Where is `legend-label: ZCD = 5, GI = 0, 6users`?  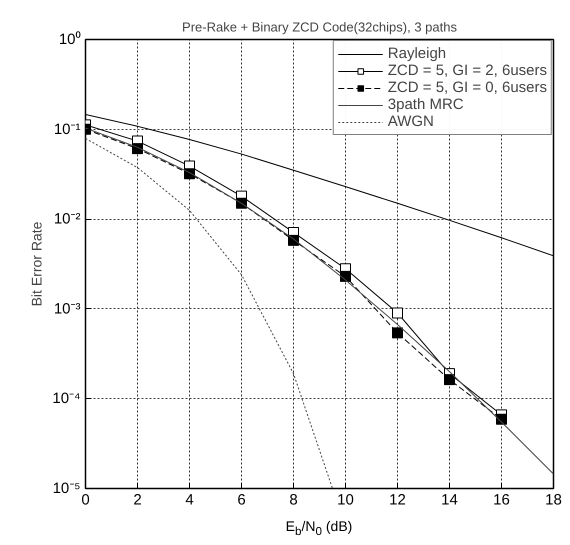 legend-label: ZCD = 5, GI = 0, 6users is located at coordinates (467, 87).